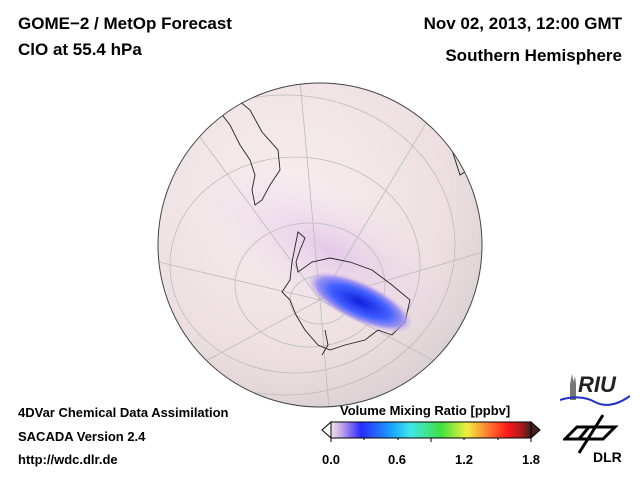 The width and height of the screenshot is (640, 480). I want to click on riu-logo: RIU, so click(595, 388).